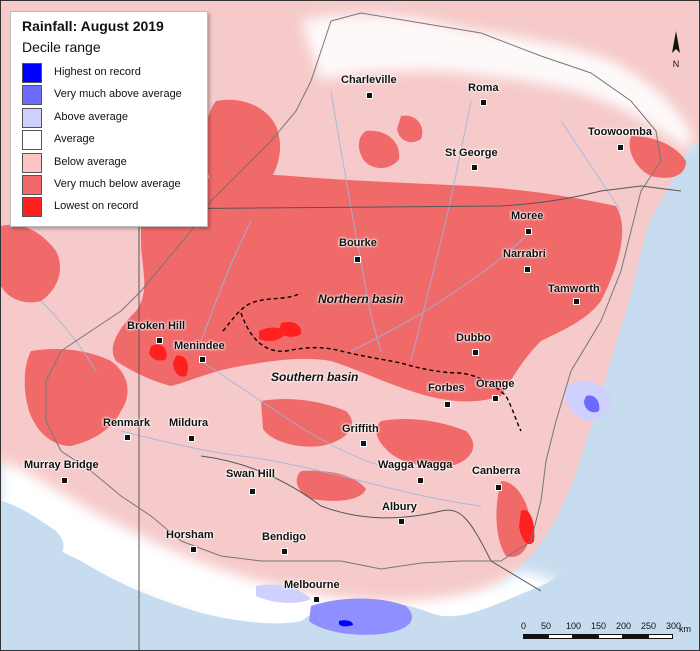 This screenshot has height=651, width=700. Describe the element at coordinates (156, 326) in the screenshot. I see `town-label-broken-hill: Broken Hill` at that location.